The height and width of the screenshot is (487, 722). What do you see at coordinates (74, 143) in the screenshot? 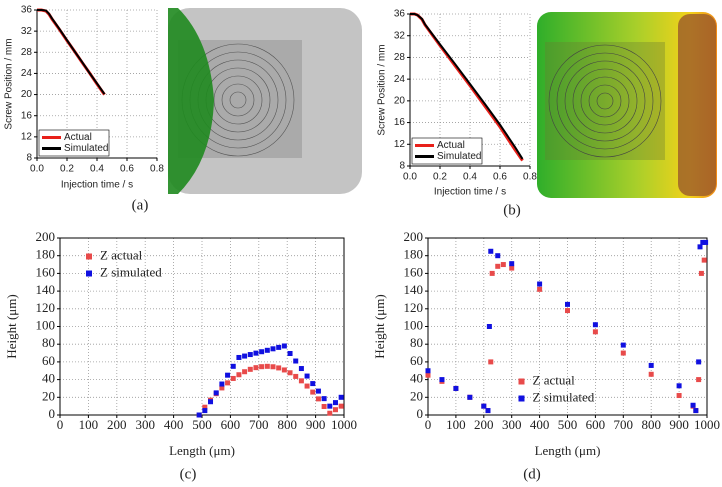
I see `legend-box` at bounding box center [74, 143].